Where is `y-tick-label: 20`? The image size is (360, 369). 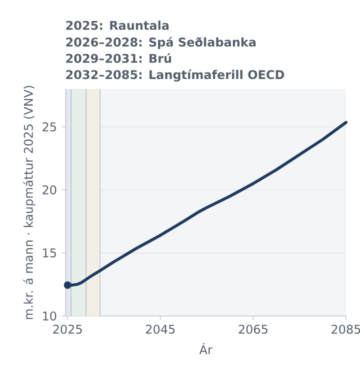
y-tick-label: 20 is located at coordinates (49, 189).